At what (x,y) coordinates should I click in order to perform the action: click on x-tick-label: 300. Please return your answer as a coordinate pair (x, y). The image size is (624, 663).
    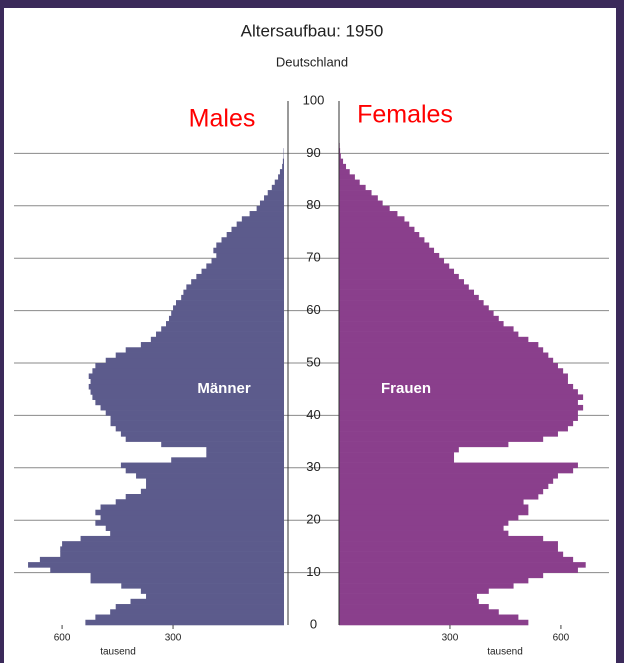
    Looking at the image, I should click on (173, 638).